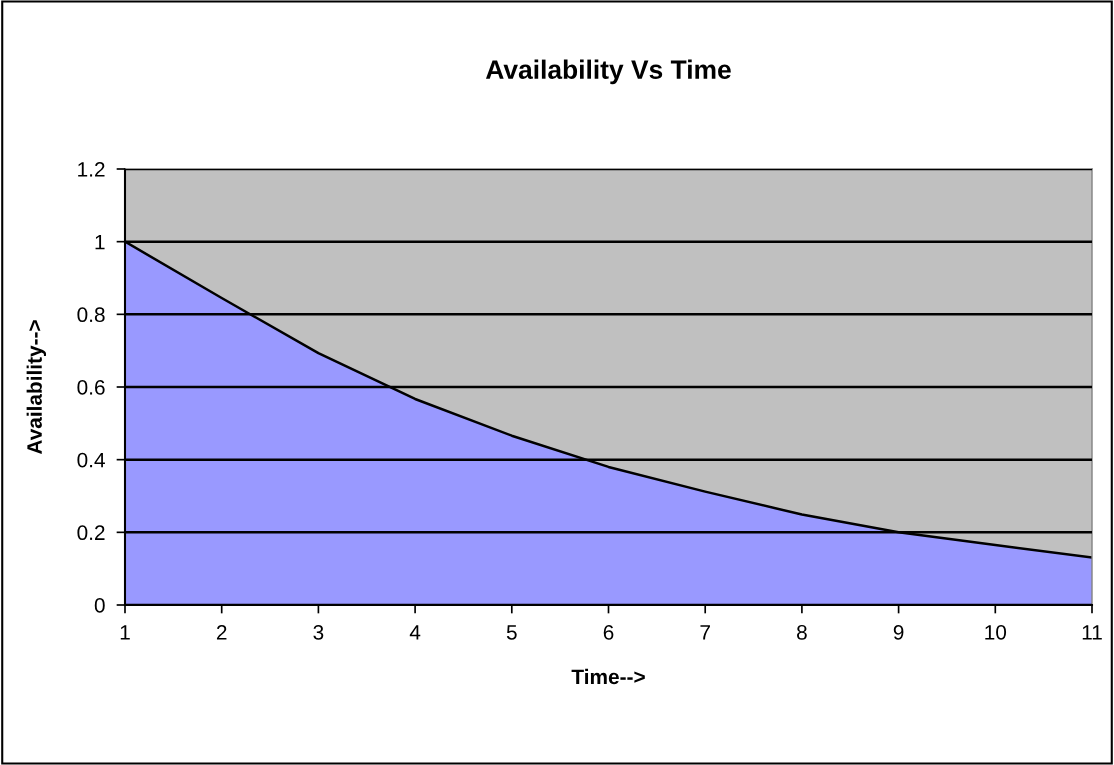 The width and height of the screenshot is (1114, 765). I want to click on chart-title: Availability Vs Time, so click(608, 72).